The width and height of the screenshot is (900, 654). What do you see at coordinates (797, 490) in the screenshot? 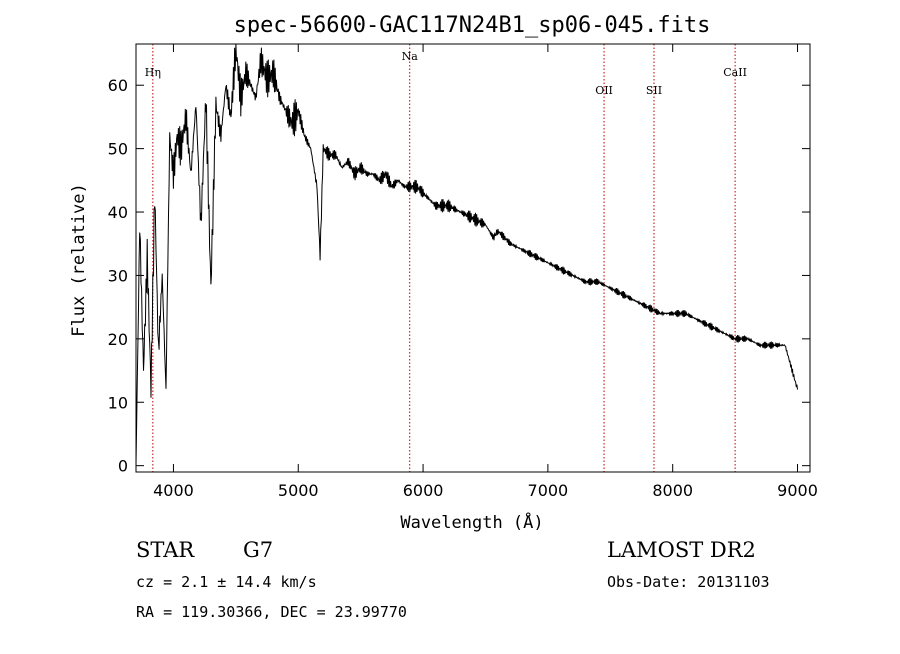
I see `x-tick-label: 9000` at bounding box center [797, 490].